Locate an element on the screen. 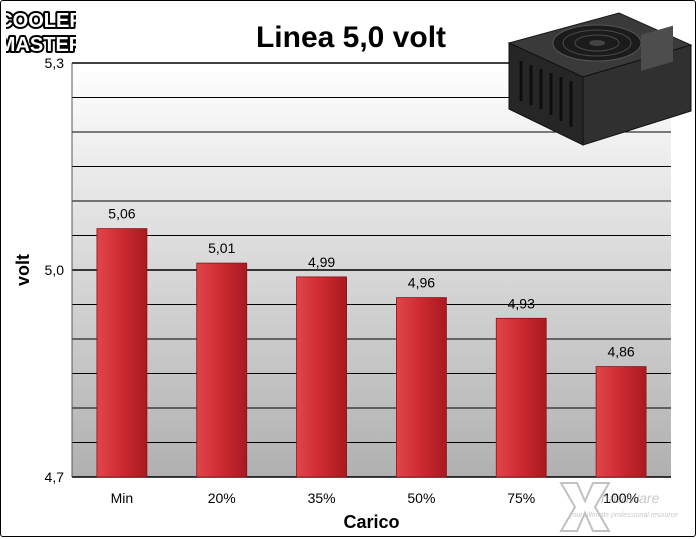 This screenshot has width=698, height=539. x-tick-label: 100% is located at coordinates (621, 498).